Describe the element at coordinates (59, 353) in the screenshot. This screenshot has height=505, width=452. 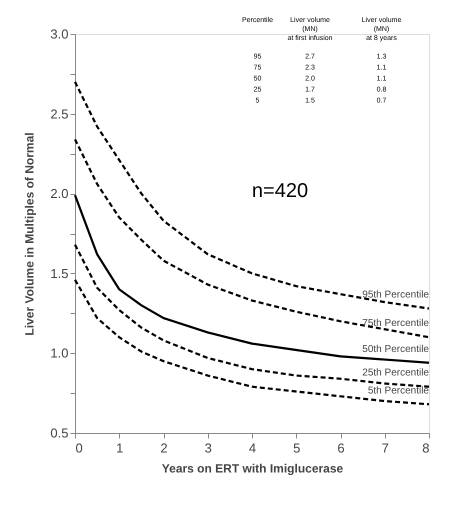
I see `y-tick-label: 1.0` at that location.